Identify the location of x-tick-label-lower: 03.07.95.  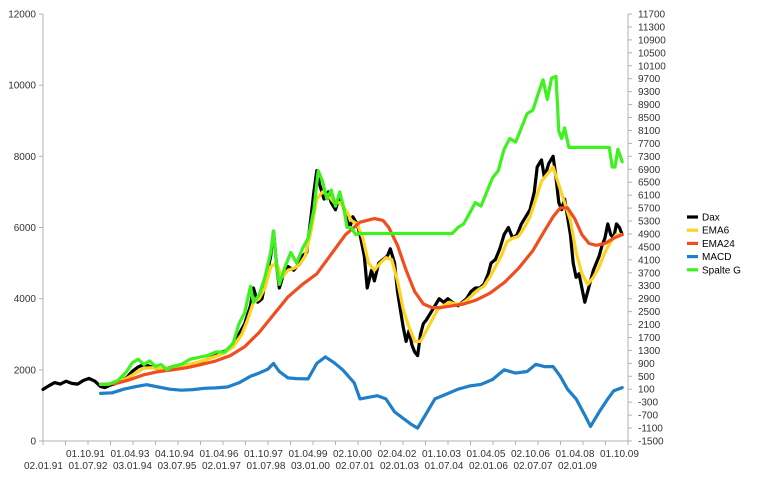
(177, 466).